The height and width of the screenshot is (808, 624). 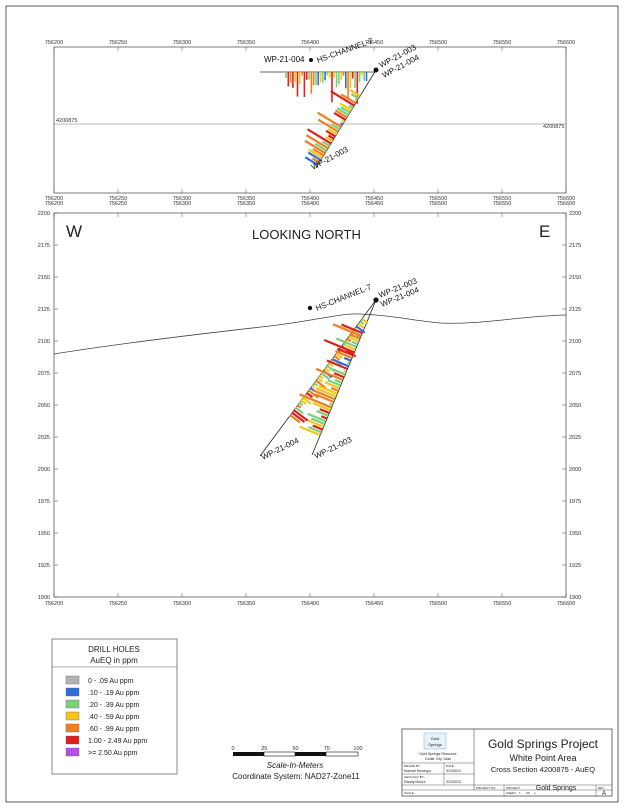 I want to click on legend-label: 1.00 - 2.49 Au ppm, so click(x=117, y=741).